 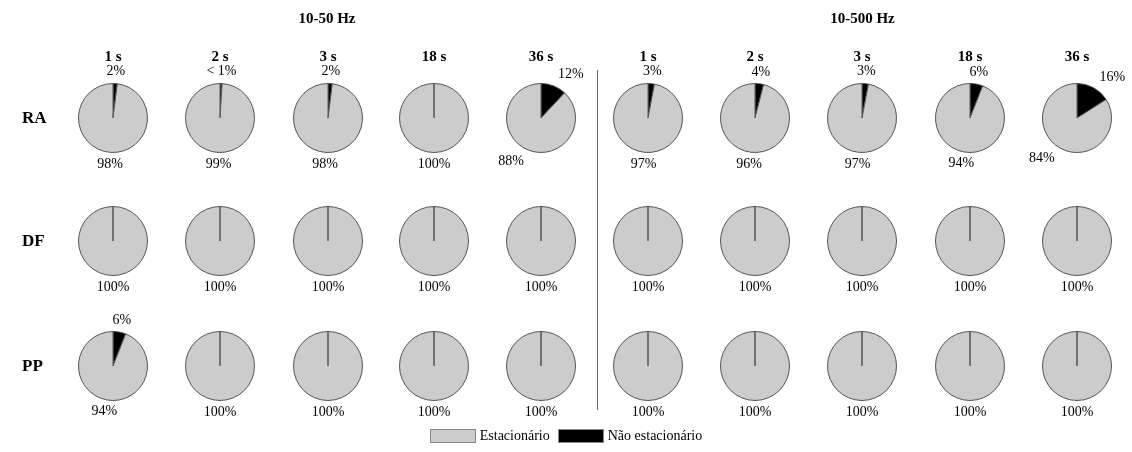 What do you see at coordinates (749, 163) in the screenshot?
I see `data-label: 96%` at bounding box center [749, 163].